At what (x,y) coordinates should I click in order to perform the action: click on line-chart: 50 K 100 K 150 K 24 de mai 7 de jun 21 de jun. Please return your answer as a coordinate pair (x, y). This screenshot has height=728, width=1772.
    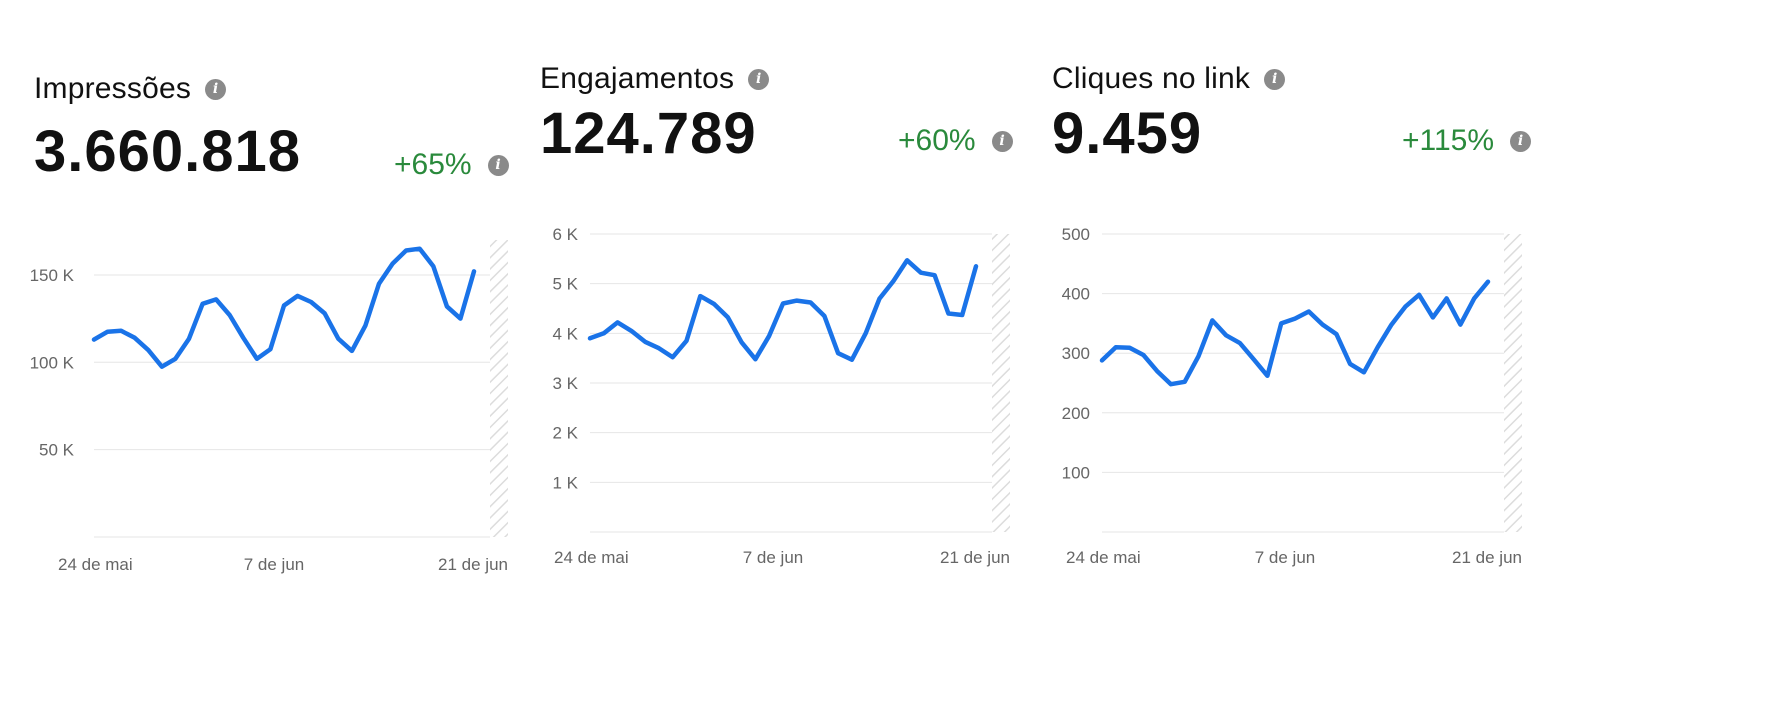
    Looking at the image, I should click on (269, 407).